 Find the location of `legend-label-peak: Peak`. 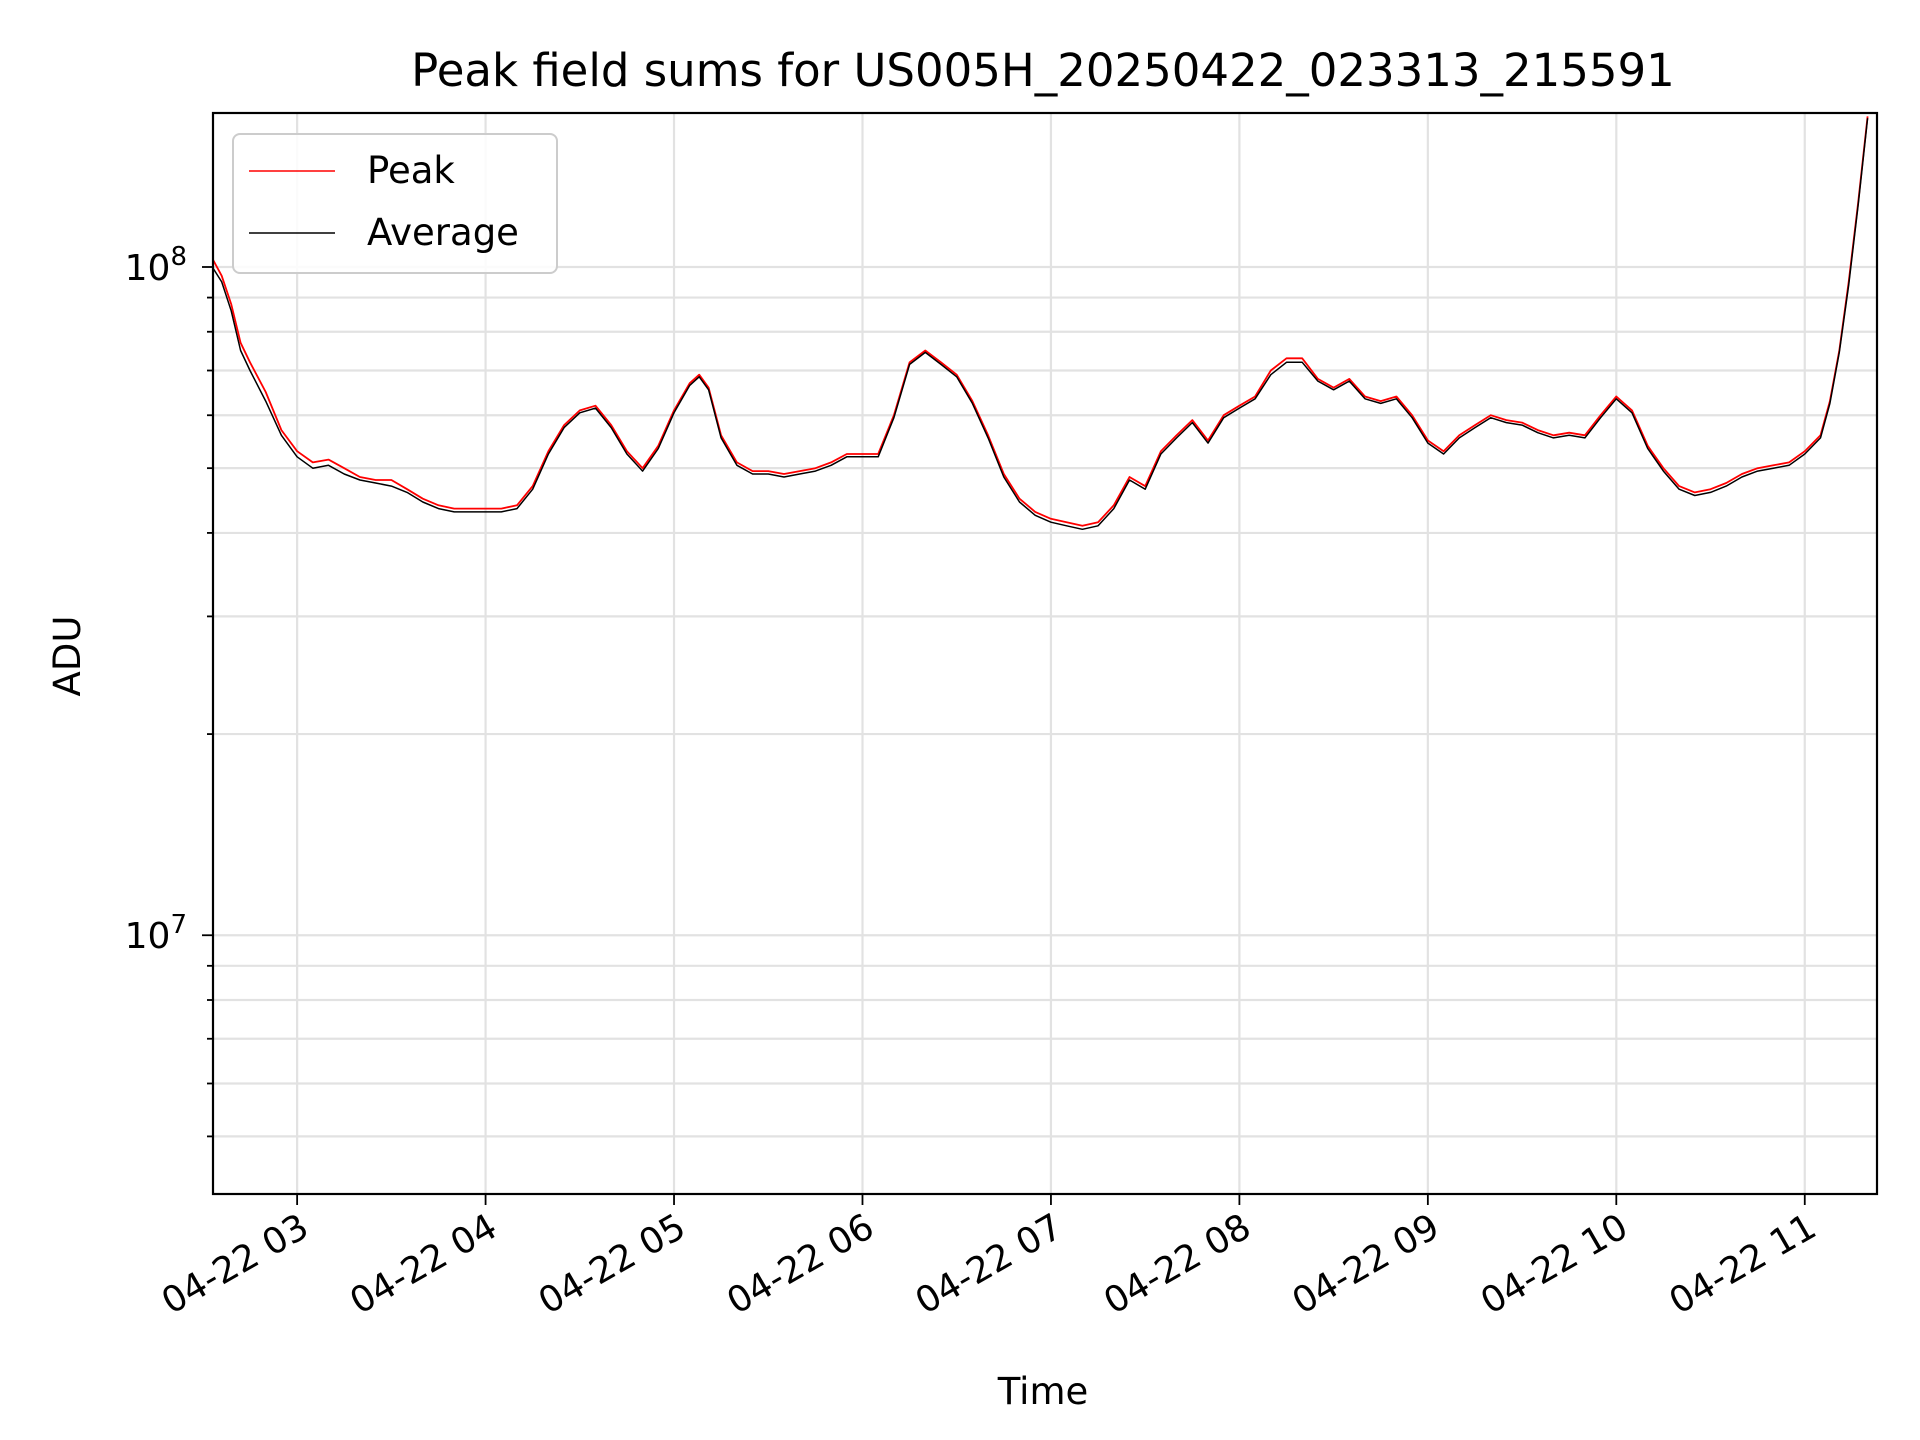

legend-label-peak: Peak is located at coordinates (411, 170).